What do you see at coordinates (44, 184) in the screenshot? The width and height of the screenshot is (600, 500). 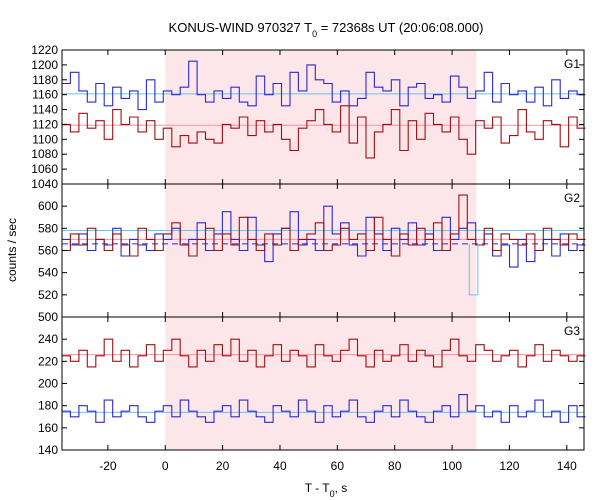 I see `y-tick-label: 1040` at bounding box center [44, 184].